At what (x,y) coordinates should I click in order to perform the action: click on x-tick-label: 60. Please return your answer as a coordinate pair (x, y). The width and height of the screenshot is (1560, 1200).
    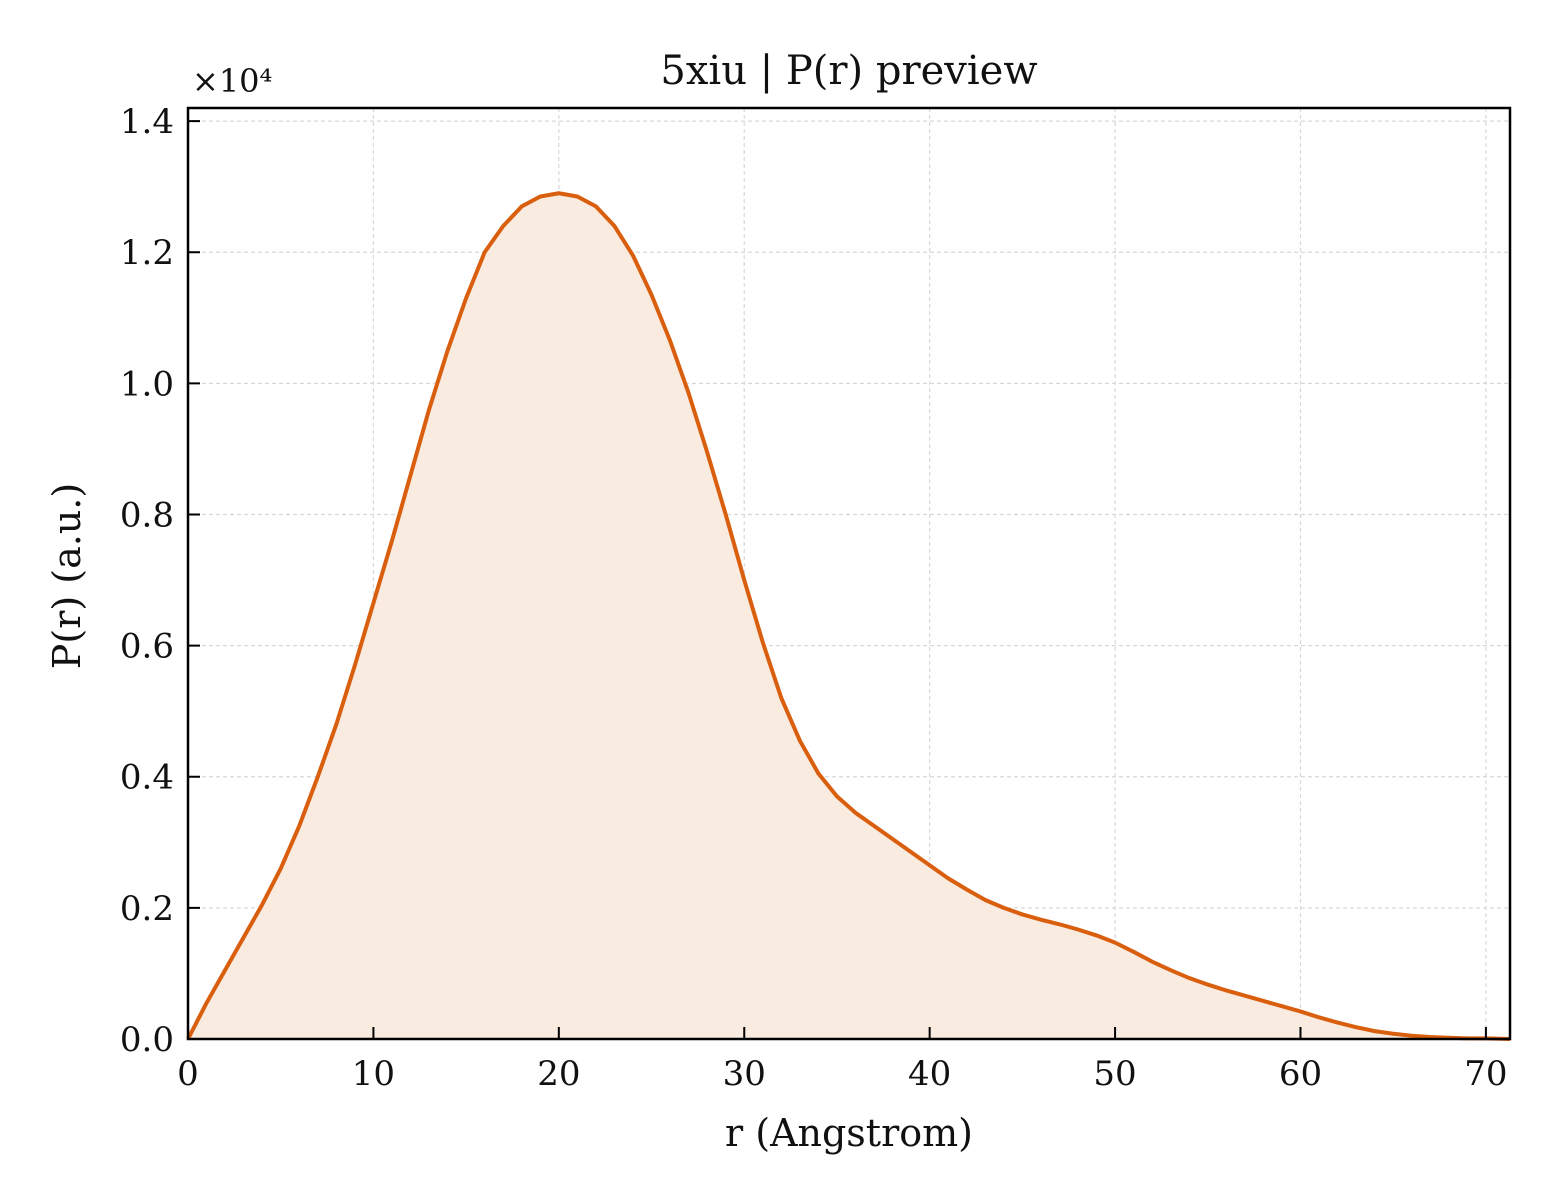
    Looking at the image, I should click on (1300, 1074).